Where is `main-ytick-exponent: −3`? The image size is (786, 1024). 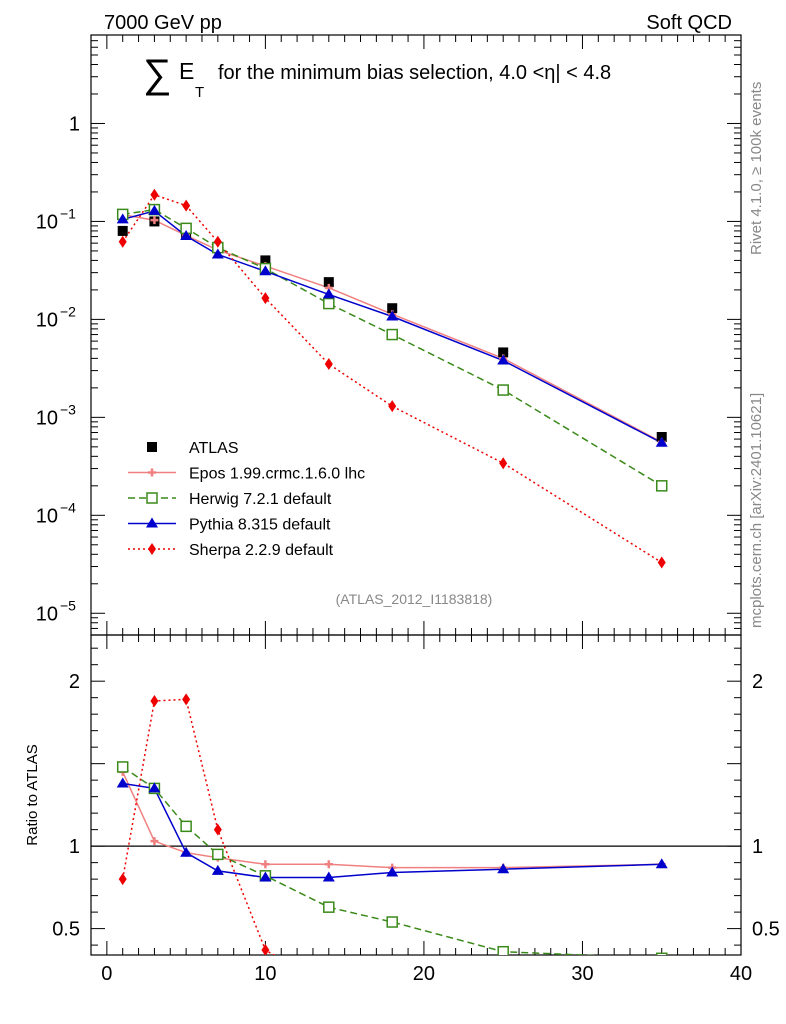
main-ytick-exponent: −3 is located at coordinates (68, 409).